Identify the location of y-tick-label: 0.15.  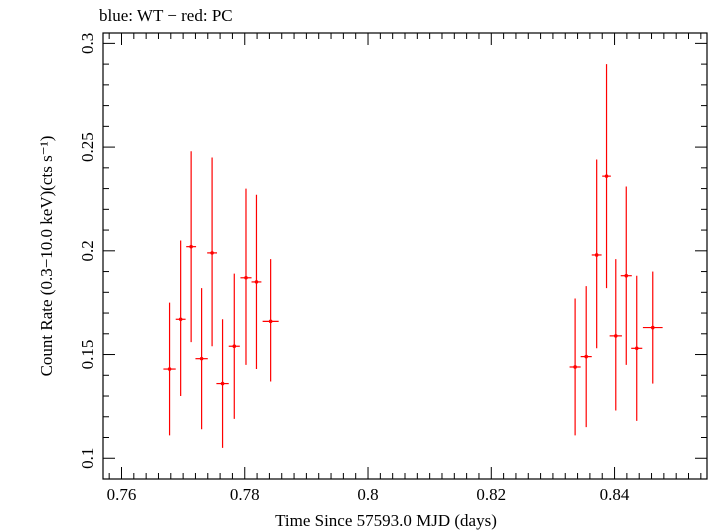
(87, 355).